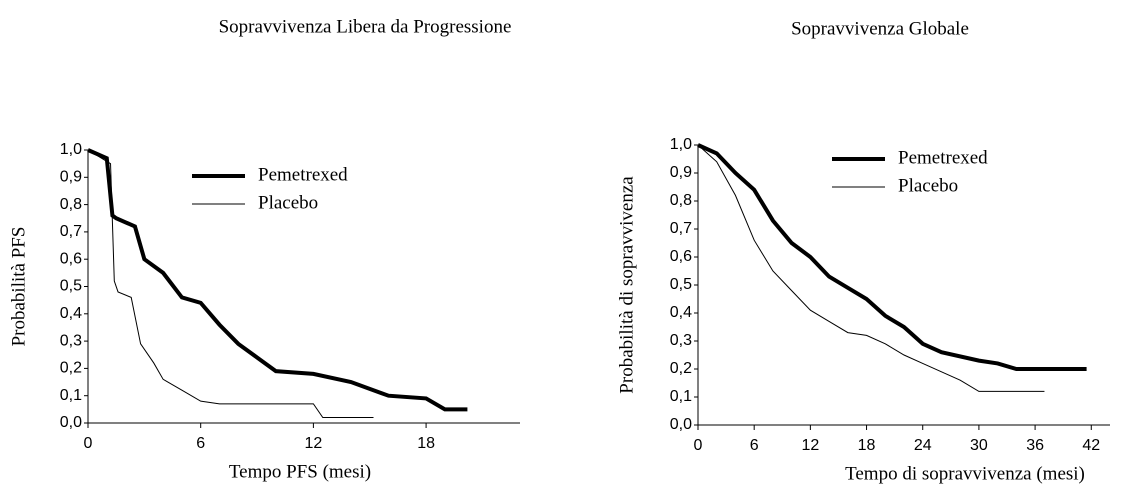 This screenshot has height=487, width=1121. Describe the element at coordinates (300, 471) in the screenshot. I see `x-axis-label: Tempo PFS (mesi)` at that location.